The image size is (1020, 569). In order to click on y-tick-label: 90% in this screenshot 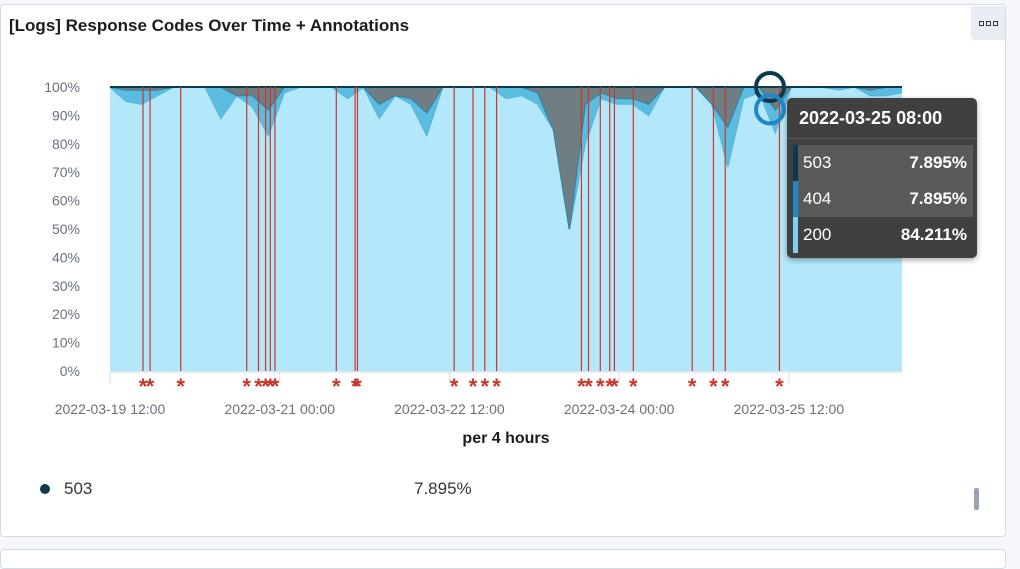, I will do `click(66, 115)`.